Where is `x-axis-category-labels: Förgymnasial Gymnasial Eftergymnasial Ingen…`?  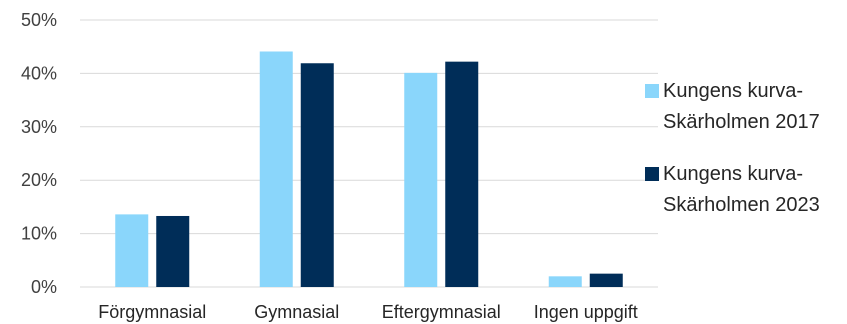
x-axis-category-labels: Förgymnasial Gymnasial Eftergymnasial Ingen… is located at coordinates (368, 312).